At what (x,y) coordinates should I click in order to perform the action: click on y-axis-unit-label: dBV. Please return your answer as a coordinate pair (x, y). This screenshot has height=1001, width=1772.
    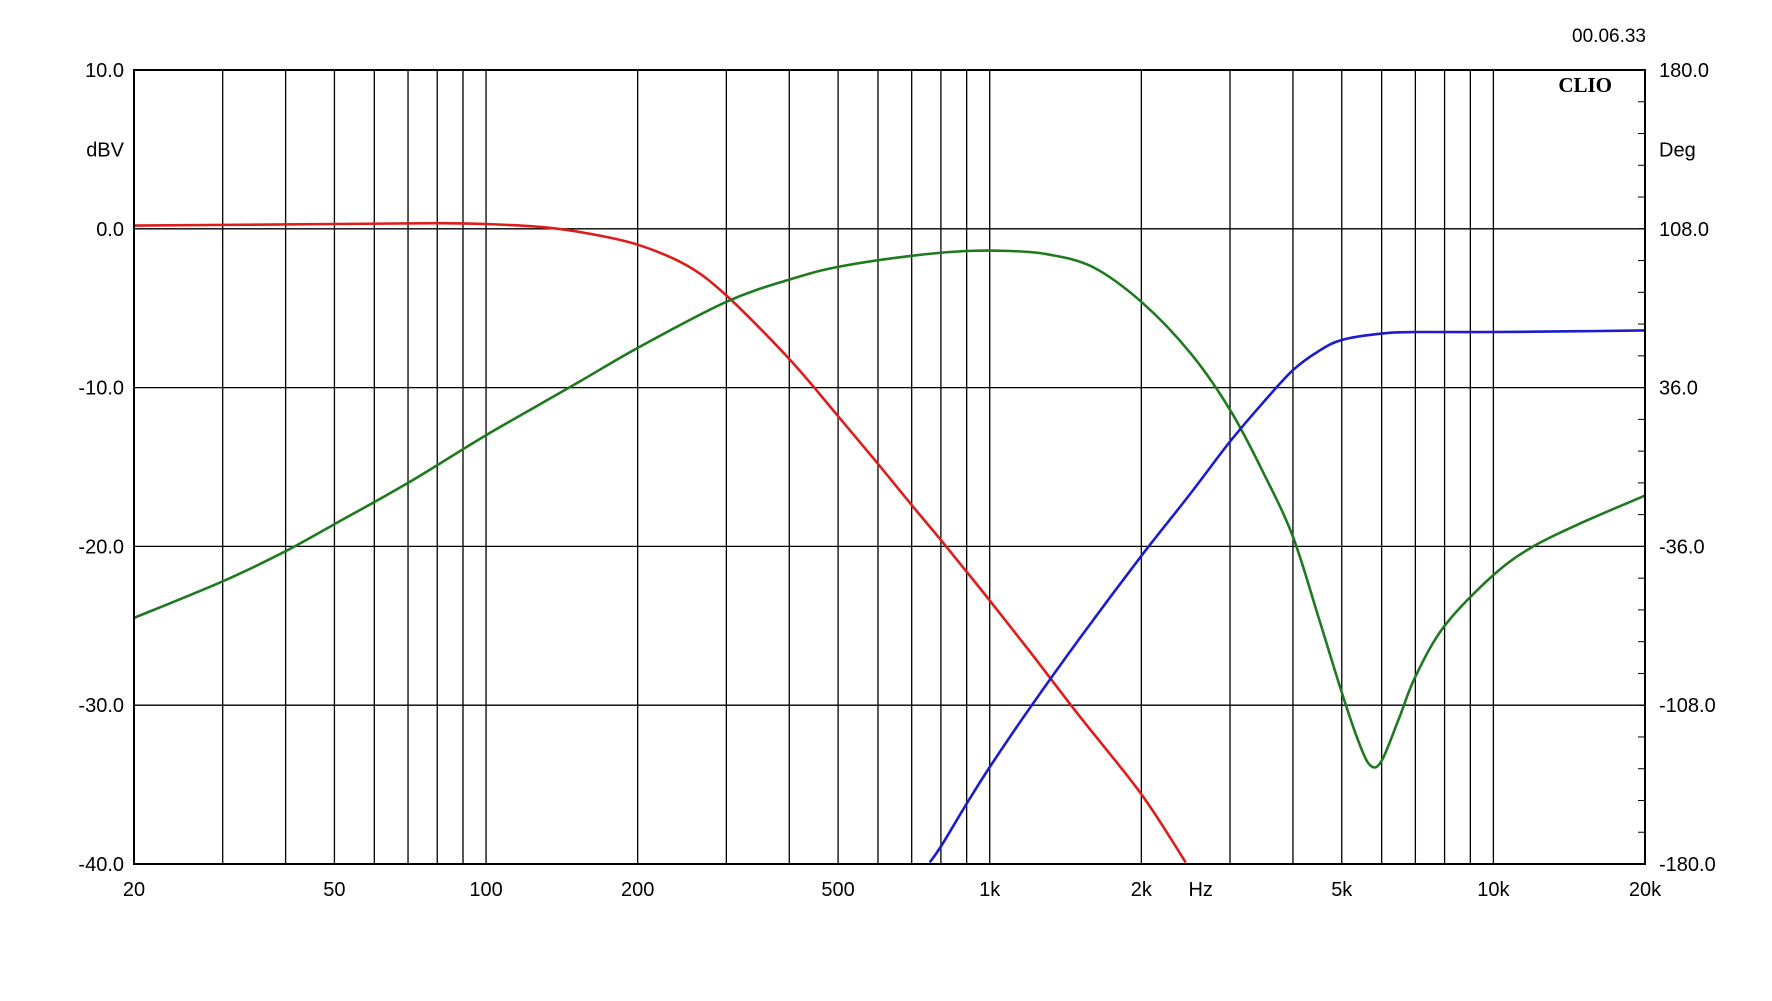
    Looking at the image, I should click on (105, 150).